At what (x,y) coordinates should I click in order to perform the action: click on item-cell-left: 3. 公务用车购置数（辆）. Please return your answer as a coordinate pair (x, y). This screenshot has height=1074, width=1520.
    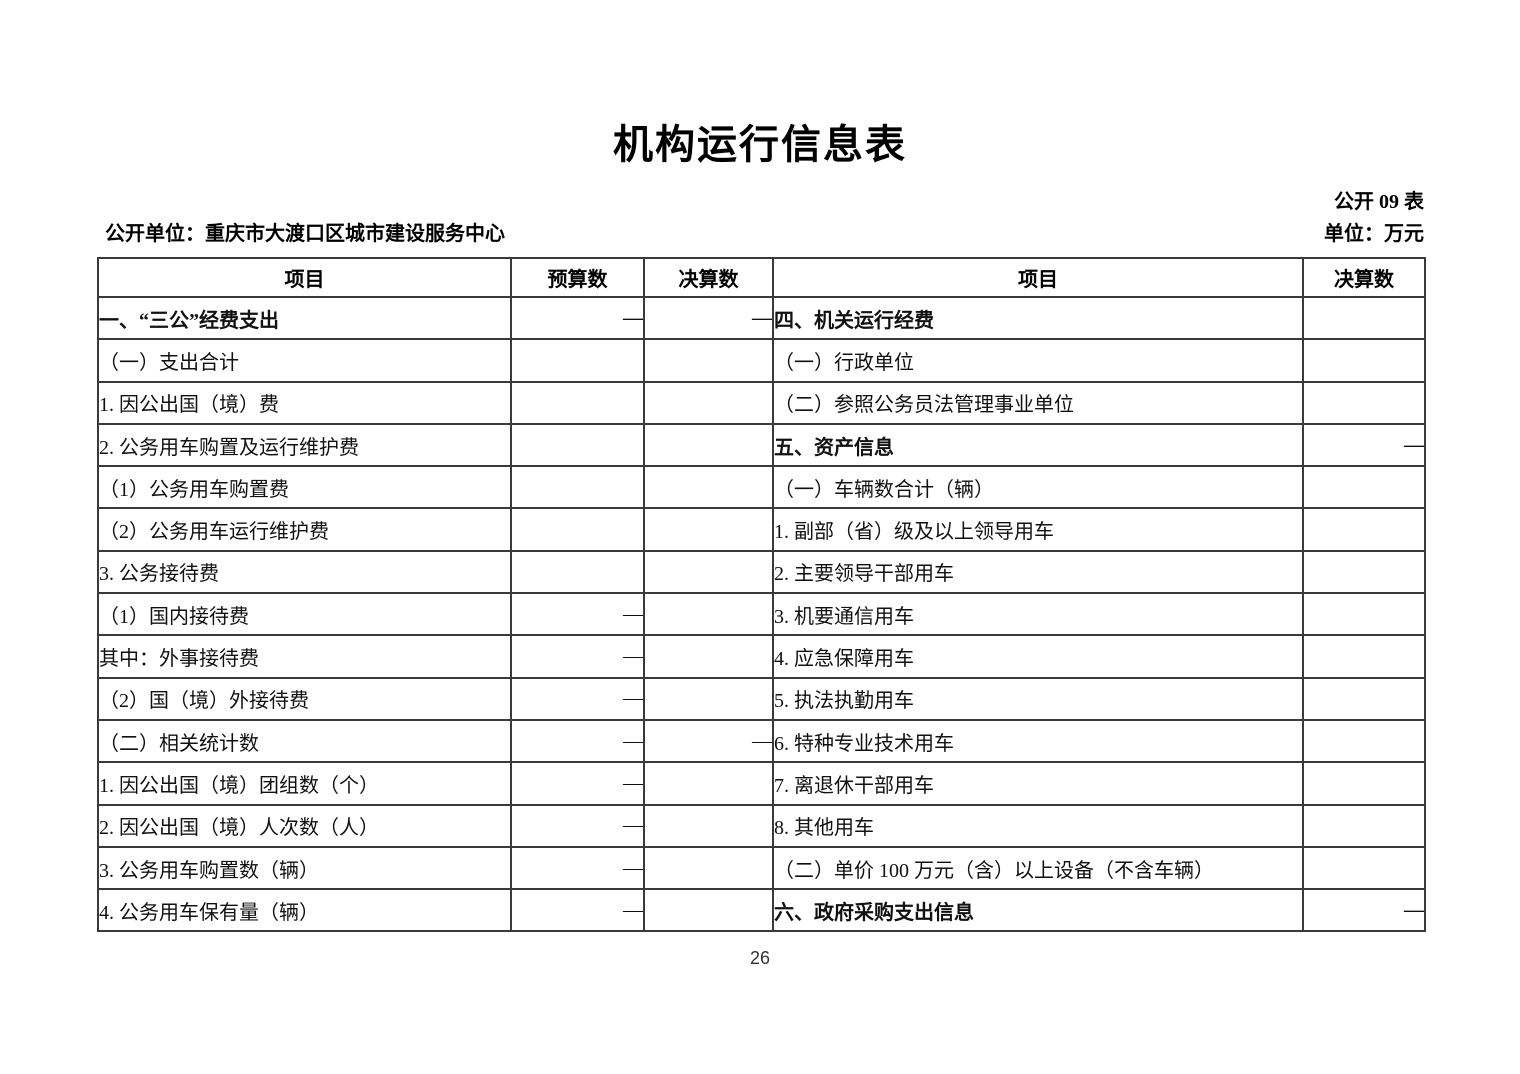
    Looking at the image, I should click on (304, 868).